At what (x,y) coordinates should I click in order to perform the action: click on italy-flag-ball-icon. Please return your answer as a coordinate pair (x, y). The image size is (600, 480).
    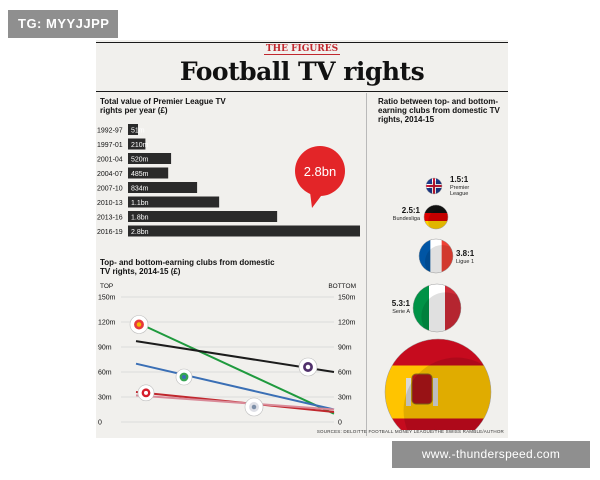
    Looking at the image, I should click on (437, 308).